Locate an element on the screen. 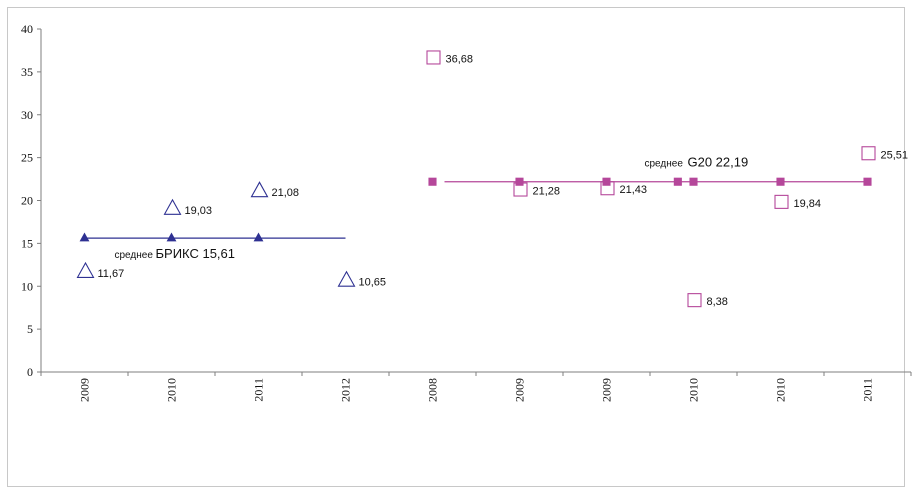 This screenshot has height=494, width=912. brics-average-prefix: среднее is located at coordinates (134, 255).